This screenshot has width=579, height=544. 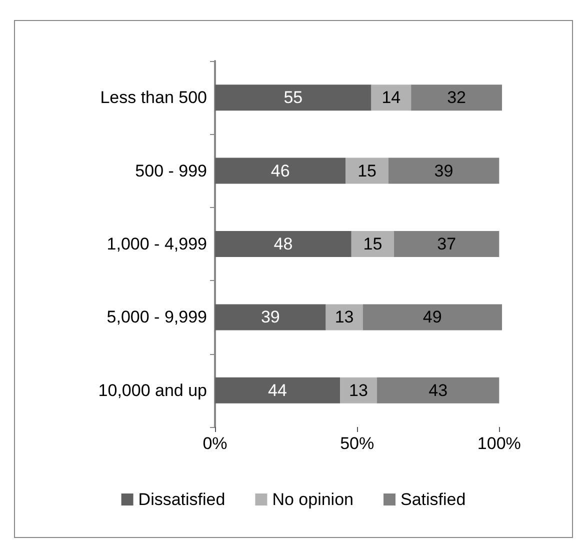 I want to click on data-label: 44, so click(x=277, y=390).